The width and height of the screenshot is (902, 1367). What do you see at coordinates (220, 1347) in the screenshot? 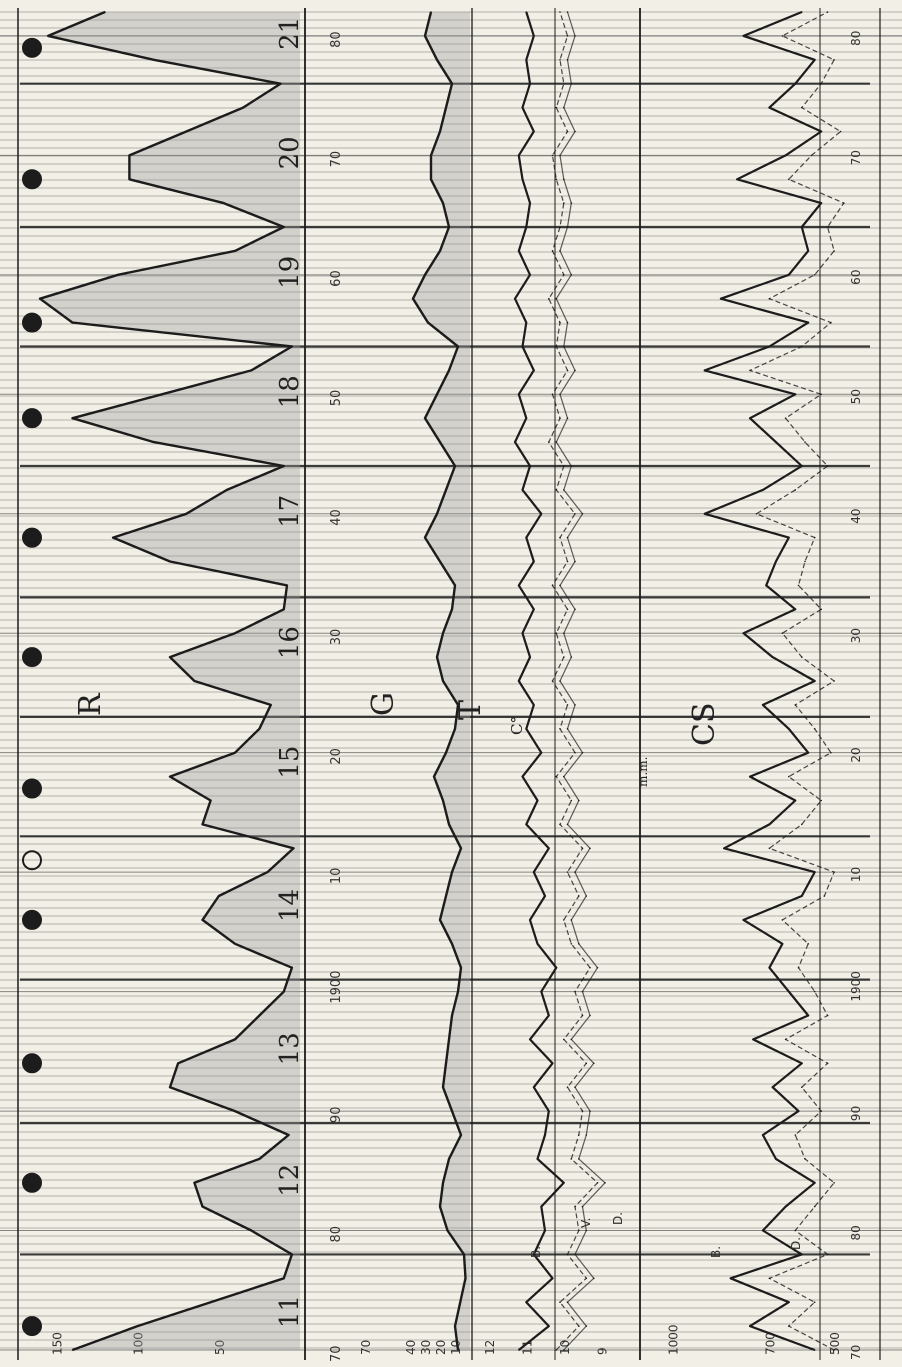
I see `value-tick-label: 50` at bounding box center [220, 1347].